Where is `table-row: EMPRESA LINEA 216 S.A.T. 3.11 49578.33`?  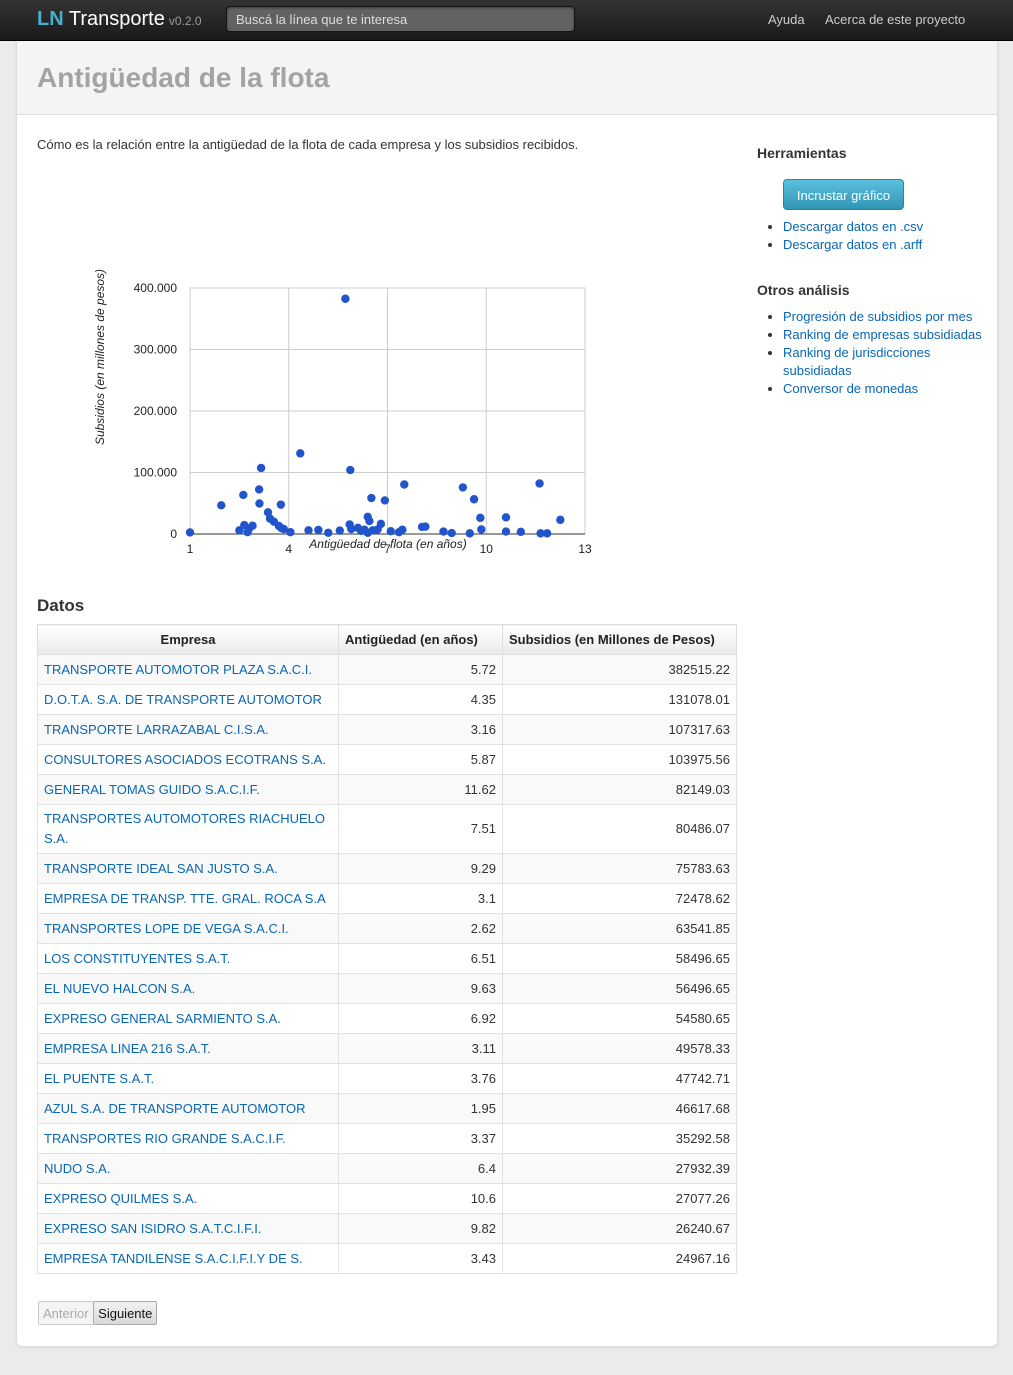 table-row: EMPRESA LINEA 216 S.A.T. 3.11 49578.33 is located at coordinates (387, 1048).